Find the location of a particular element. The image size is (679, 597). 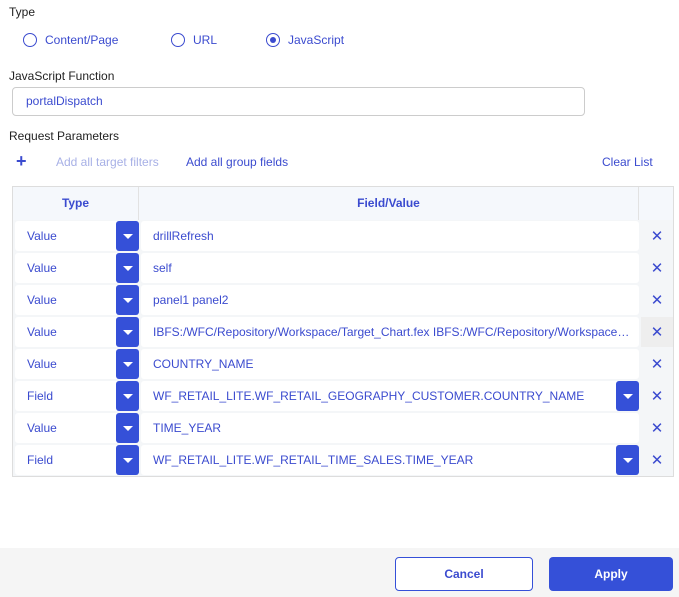

table-row: Value panel1 panel2 ✕ is located at coordinates (344, 300).